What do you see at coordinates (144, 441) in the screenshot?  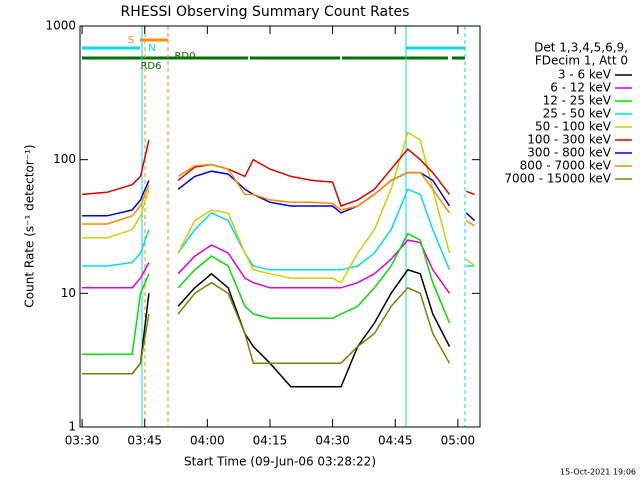 I see `x-tick-label: 03:45` at bounding box center [144, 441].